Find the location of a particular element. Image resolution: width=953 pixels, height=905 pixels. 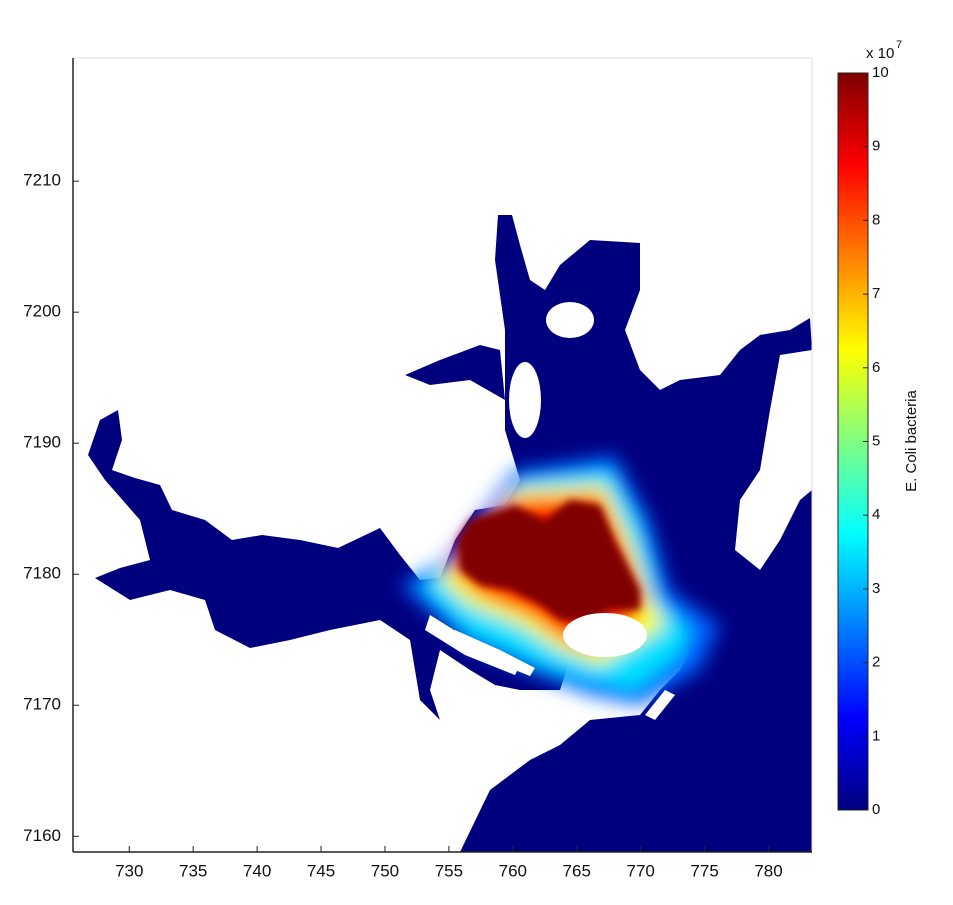

x-tick-label: 755 is located at coordinates (449, 870).